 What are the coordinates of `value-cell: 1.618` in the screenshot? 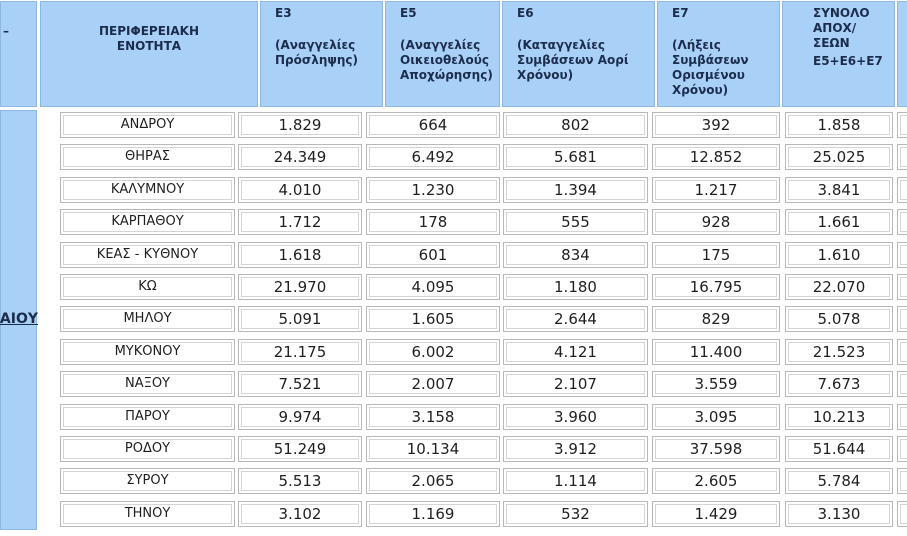 It's located at (300, 254).